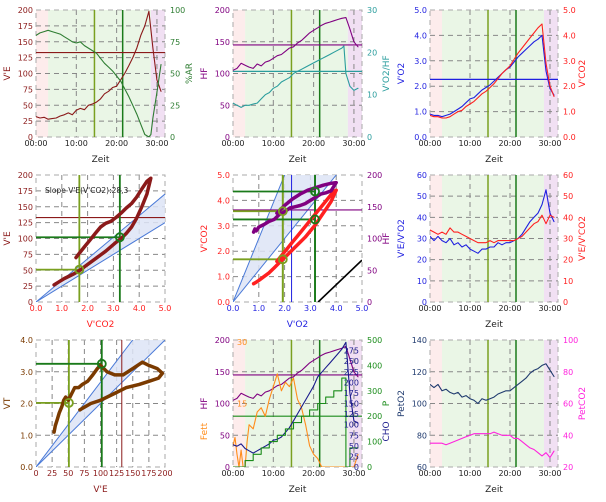 This screenshot has height=502, width=606. Describe the element at coordinates (28, 105) in the screenshot. I see `y-tick-label: 50` at that location.